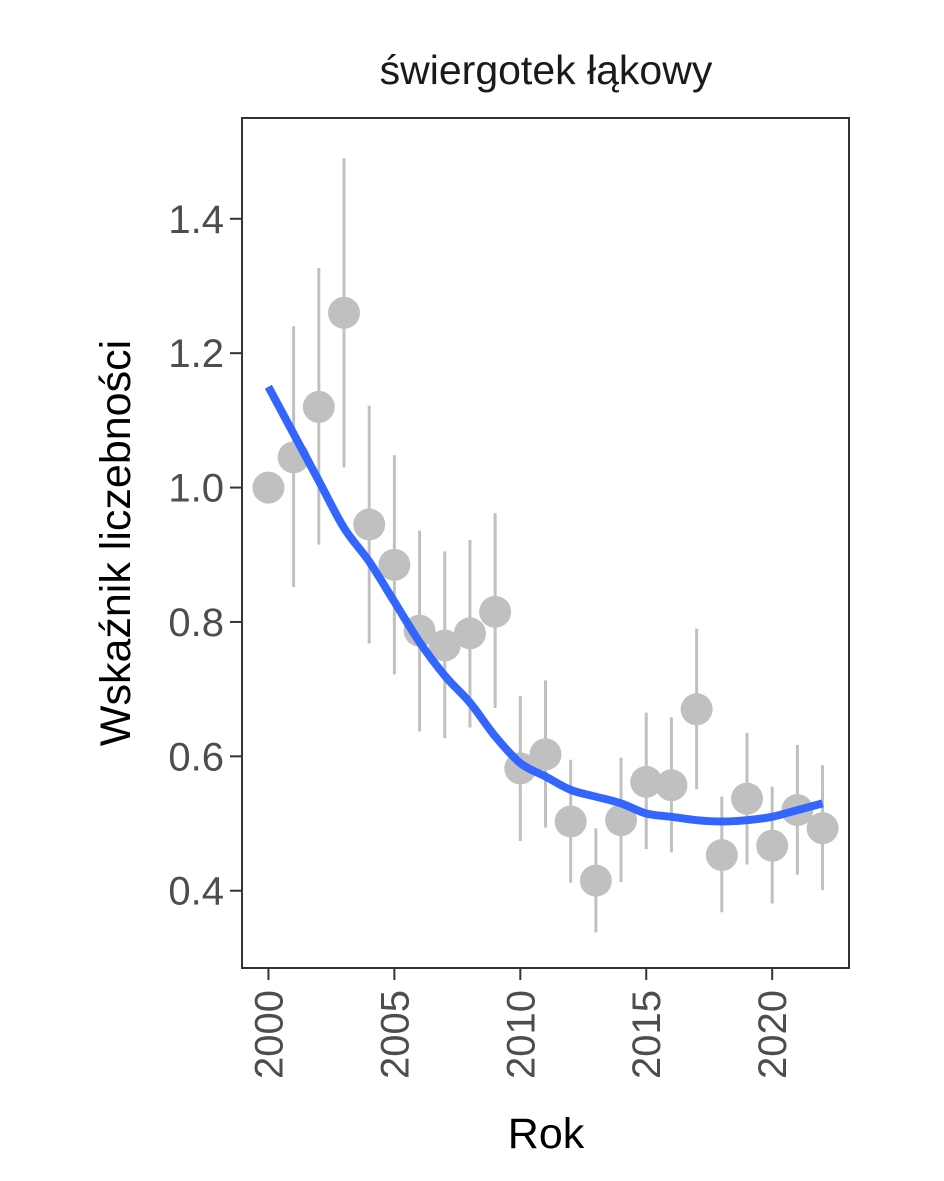  What do you see at coordinates (196, 757) in the screenshot?
I see `y-tick-label: 0.6` at bounding box center [196, 757].